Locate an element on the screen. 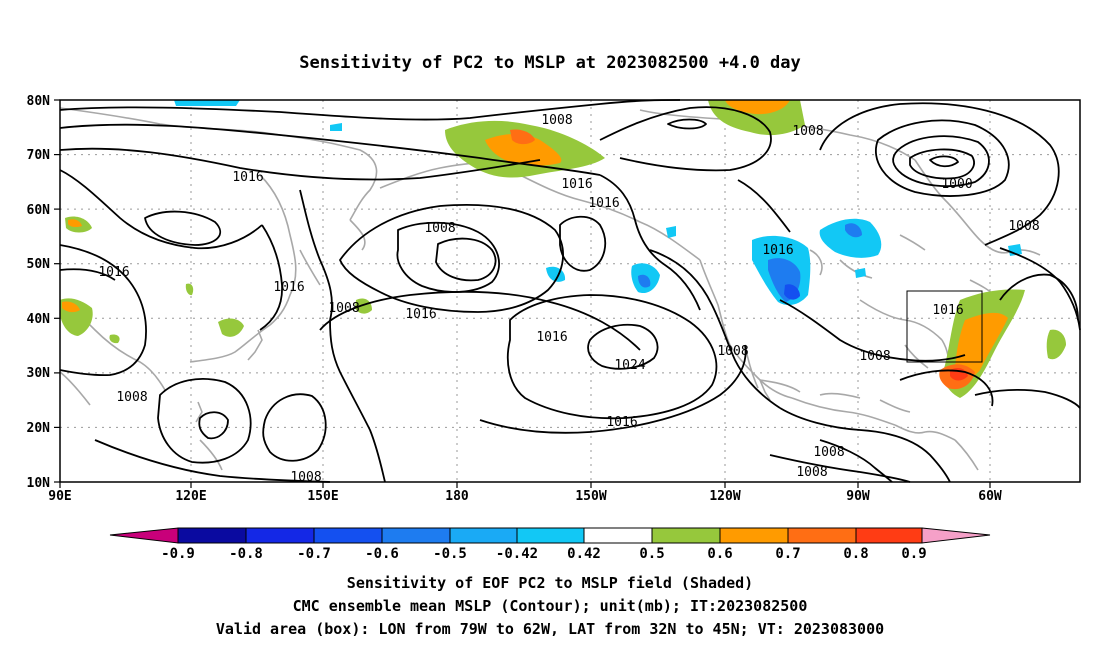 Image resolution: width=1100 pixels, height=650 pixels. colorbar-label: 0.6 is located at coordinates (719, 554).